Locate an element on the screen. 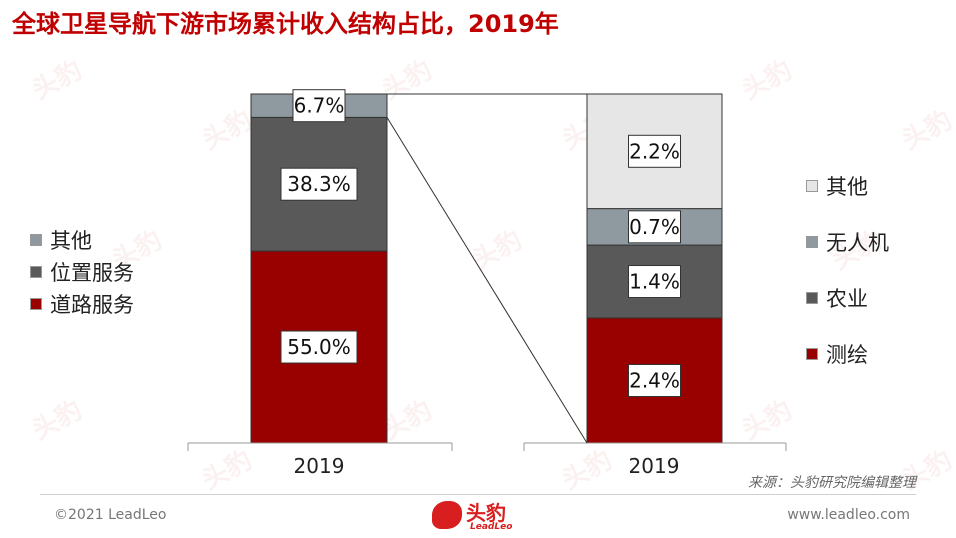 The height and width of the screenshot is (538, 956). legend-label: 无人机 is located at coordinates (857, 243).